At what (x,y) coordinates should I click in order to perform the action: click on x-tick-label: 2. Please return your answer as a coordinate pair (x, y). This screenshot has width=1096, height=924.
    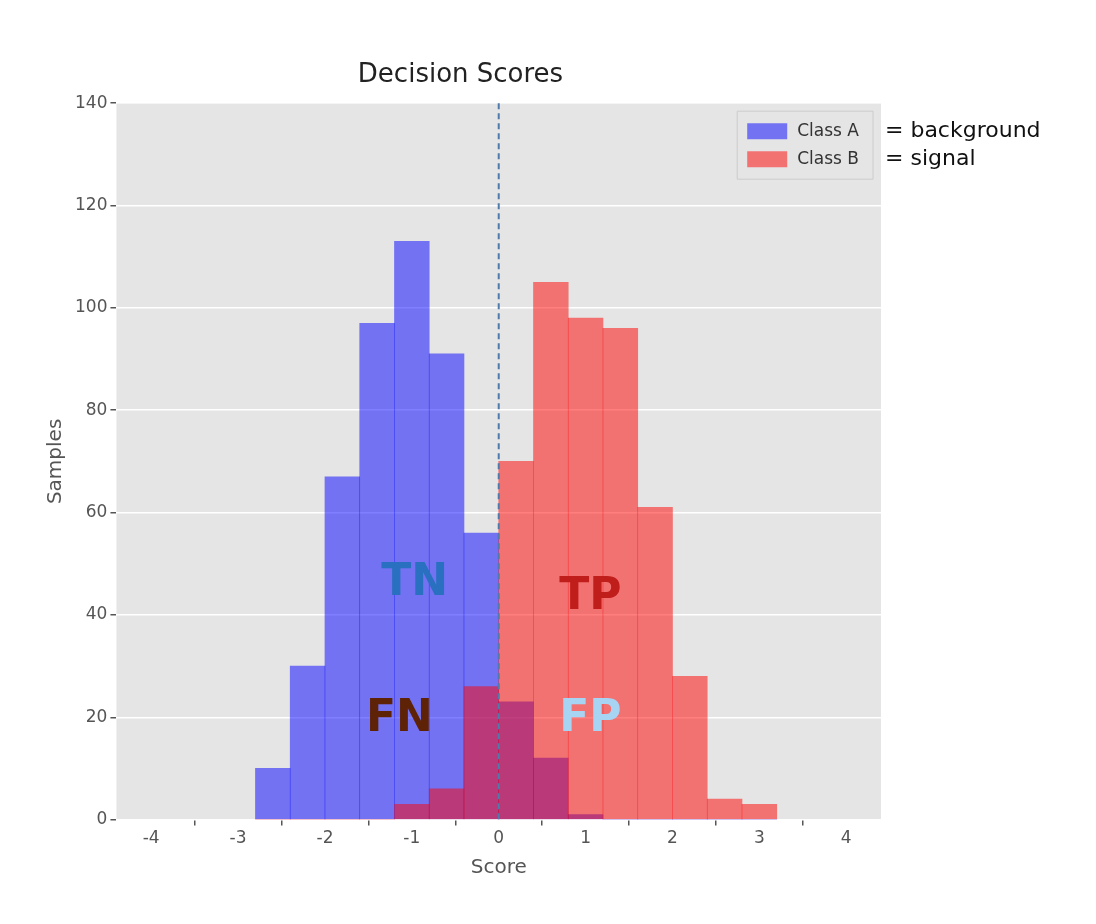
    Looking at the image, I should click on (672, 837).